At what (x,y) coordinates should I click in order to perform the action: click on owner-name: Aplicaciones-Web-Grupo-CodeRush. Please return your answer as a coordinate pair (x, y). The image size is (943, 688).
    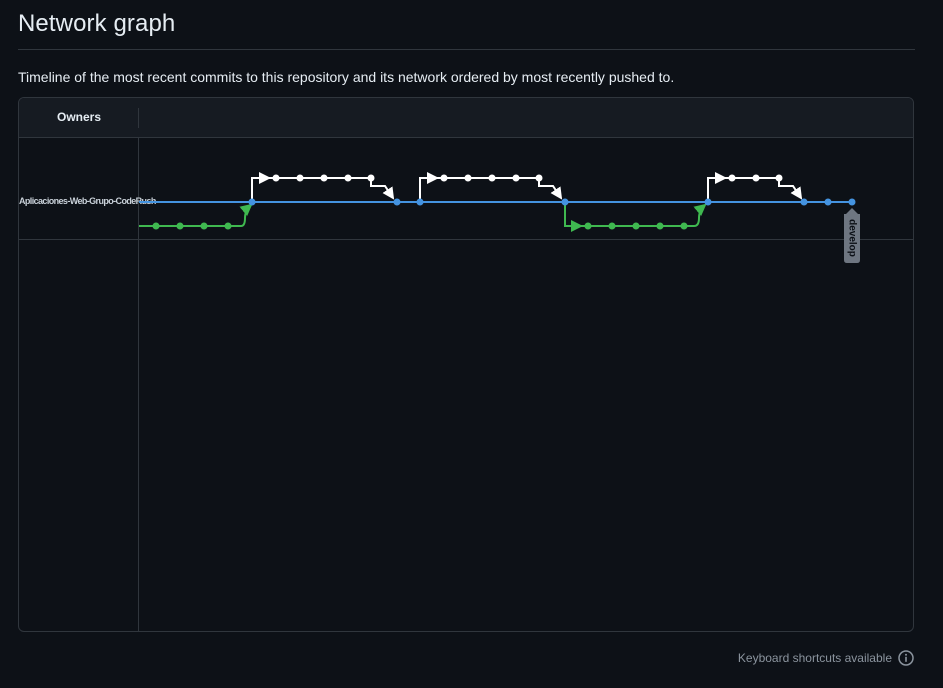
    Looking at the image, I should click on (87, 201).